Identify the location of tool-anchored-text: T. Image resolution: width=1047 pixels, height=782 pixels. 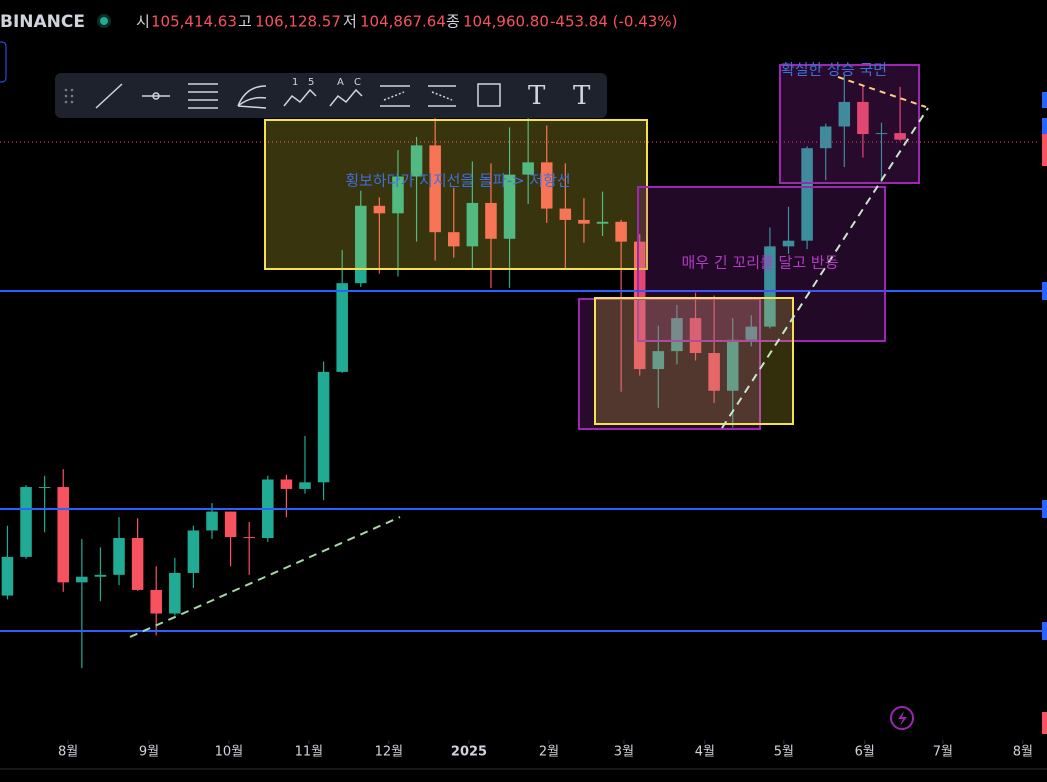
(582, 96).